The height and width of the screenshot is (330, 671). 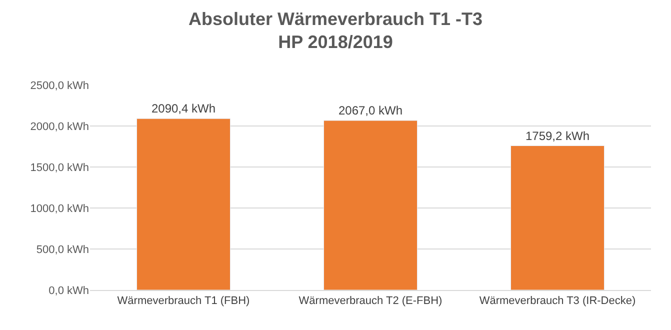 I want to click on y-tick-label: 1000,0 kWh, so click(x=59, y=208).